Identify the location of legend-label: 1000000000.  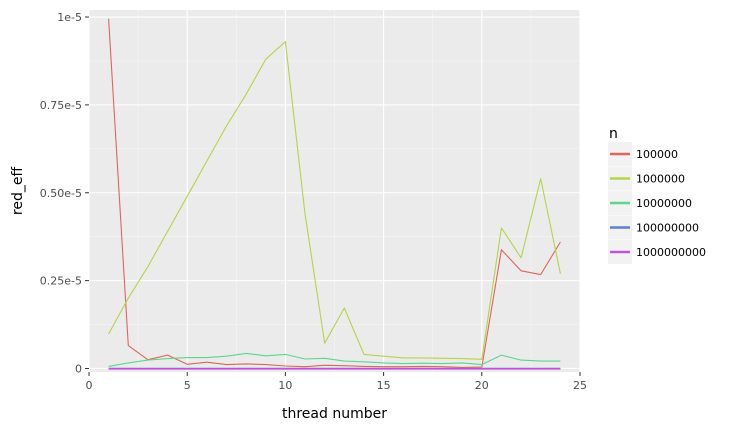
(671, 252).